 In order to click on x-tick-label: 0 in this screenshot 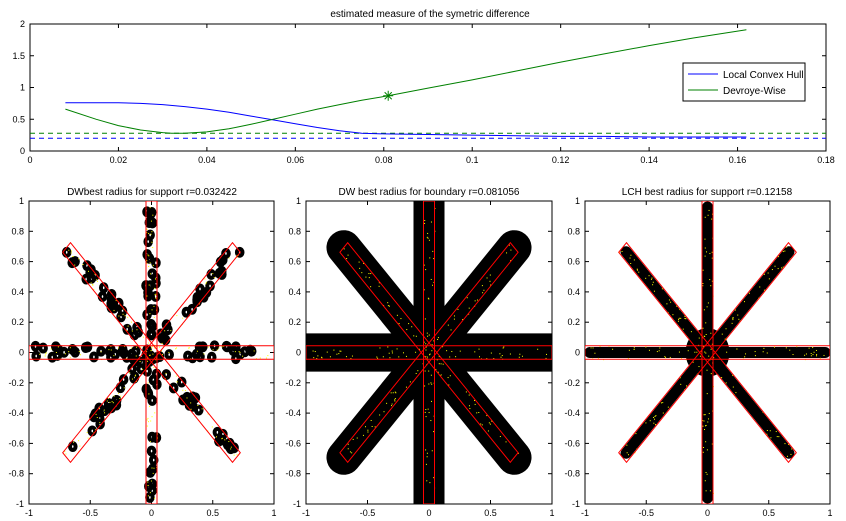, I will do `click(707, 513)`.